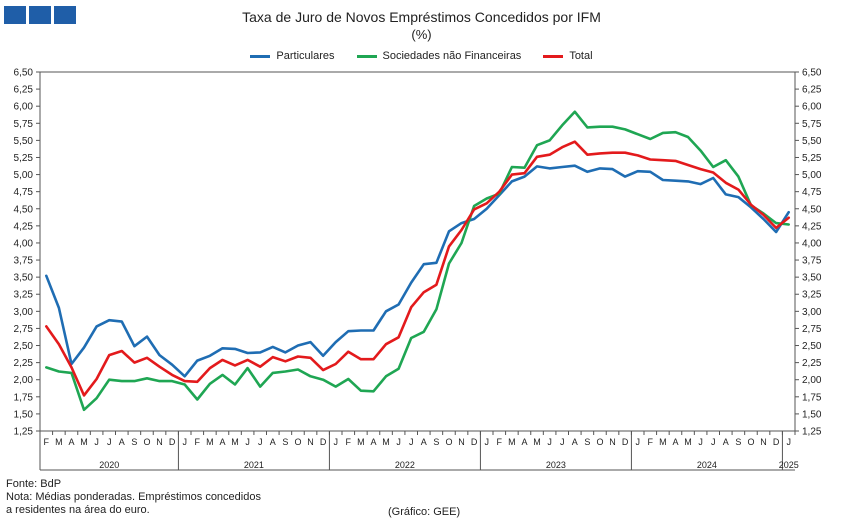  I want to click on y-tick-label-right: 4,00, so click(812, 243).